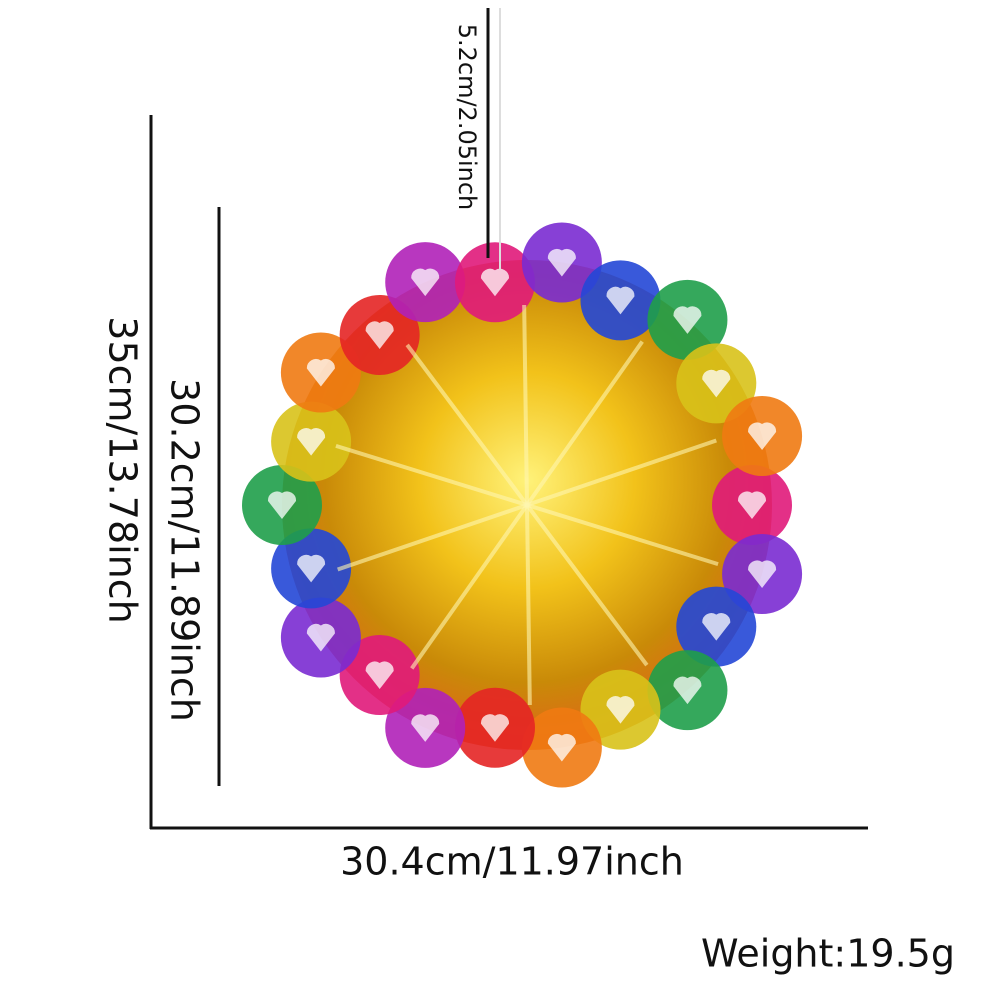 This screenshot has height=1000, width=1000. Describe the element at coordinates (828, 954) in the screenshot. I see `weight-label: Weight:19.5g` at that location.